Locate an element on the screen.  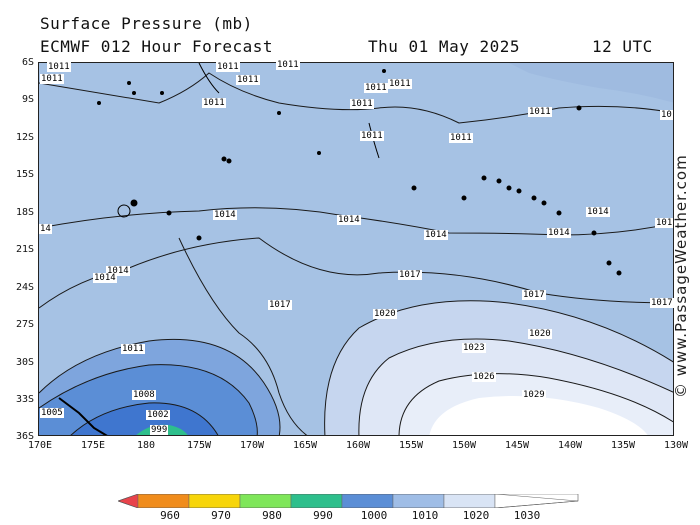
isobar-label: 999 is located at coordinates (159, 430).